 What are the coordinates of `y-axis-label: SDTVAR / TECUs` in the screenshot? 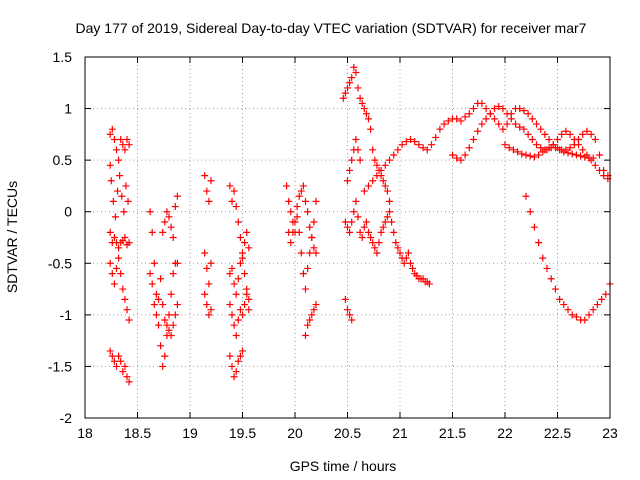 It's located at (12, 237).